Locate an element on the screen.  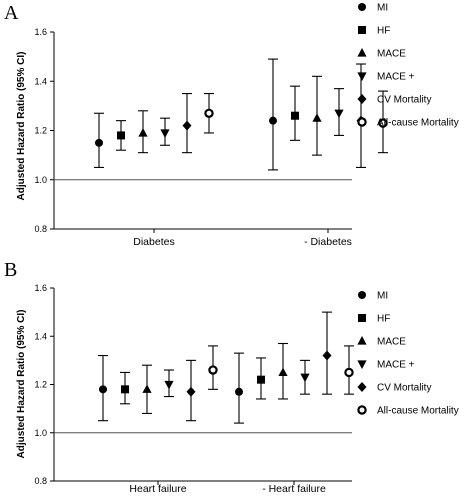
panel-a-y-ticks: 0.8 1.0 1.2 1.4 1.6 is located at coordinates (44, 130).